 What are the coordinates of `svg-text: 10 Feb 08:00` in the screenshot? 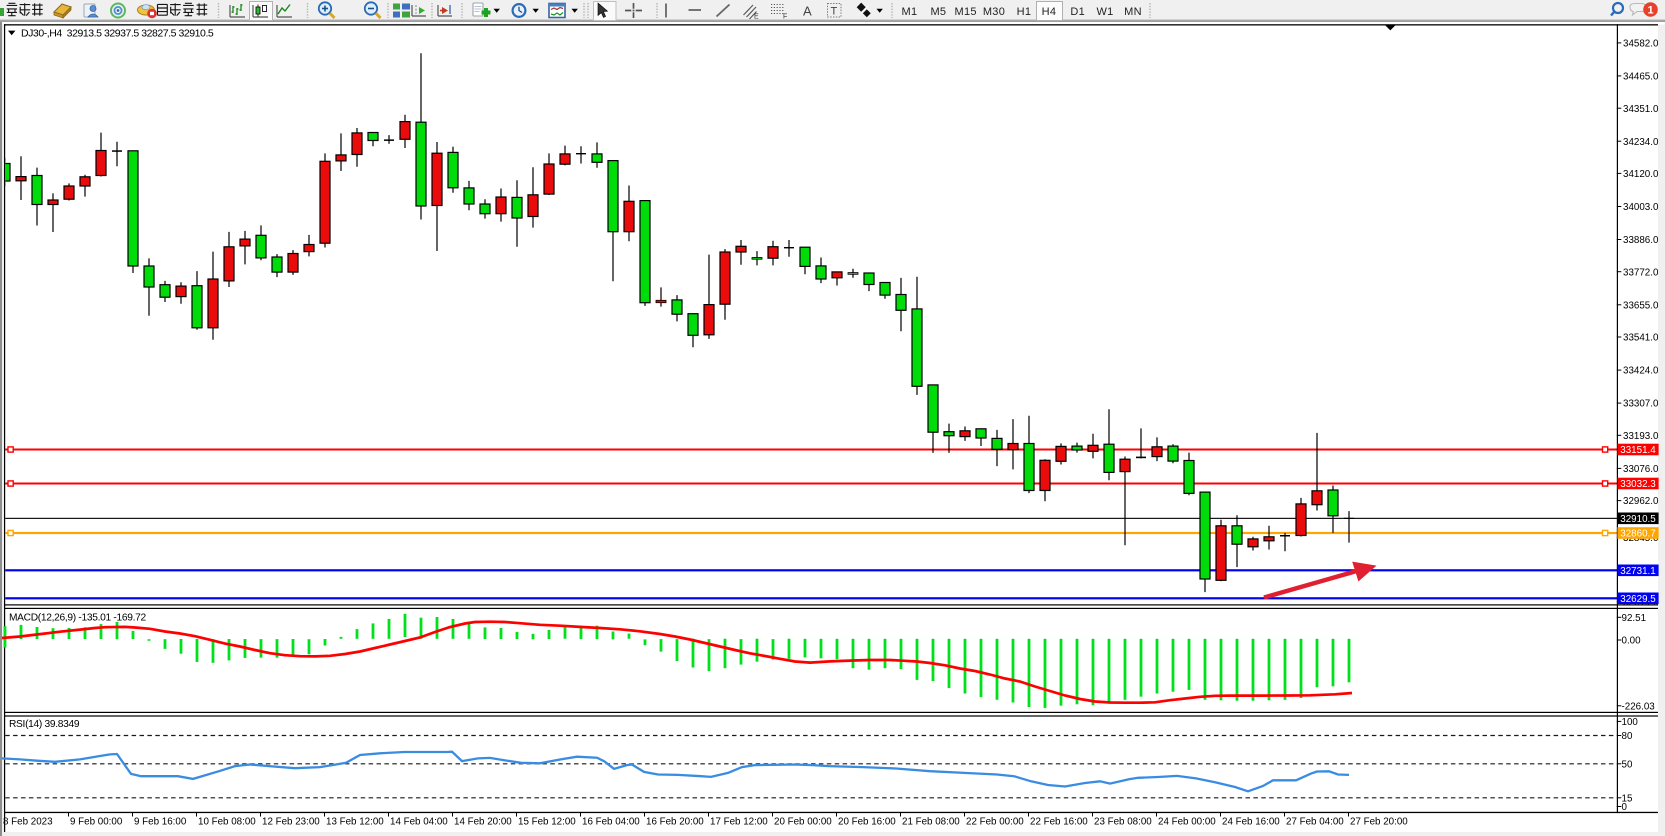 It's located at (227, 822).